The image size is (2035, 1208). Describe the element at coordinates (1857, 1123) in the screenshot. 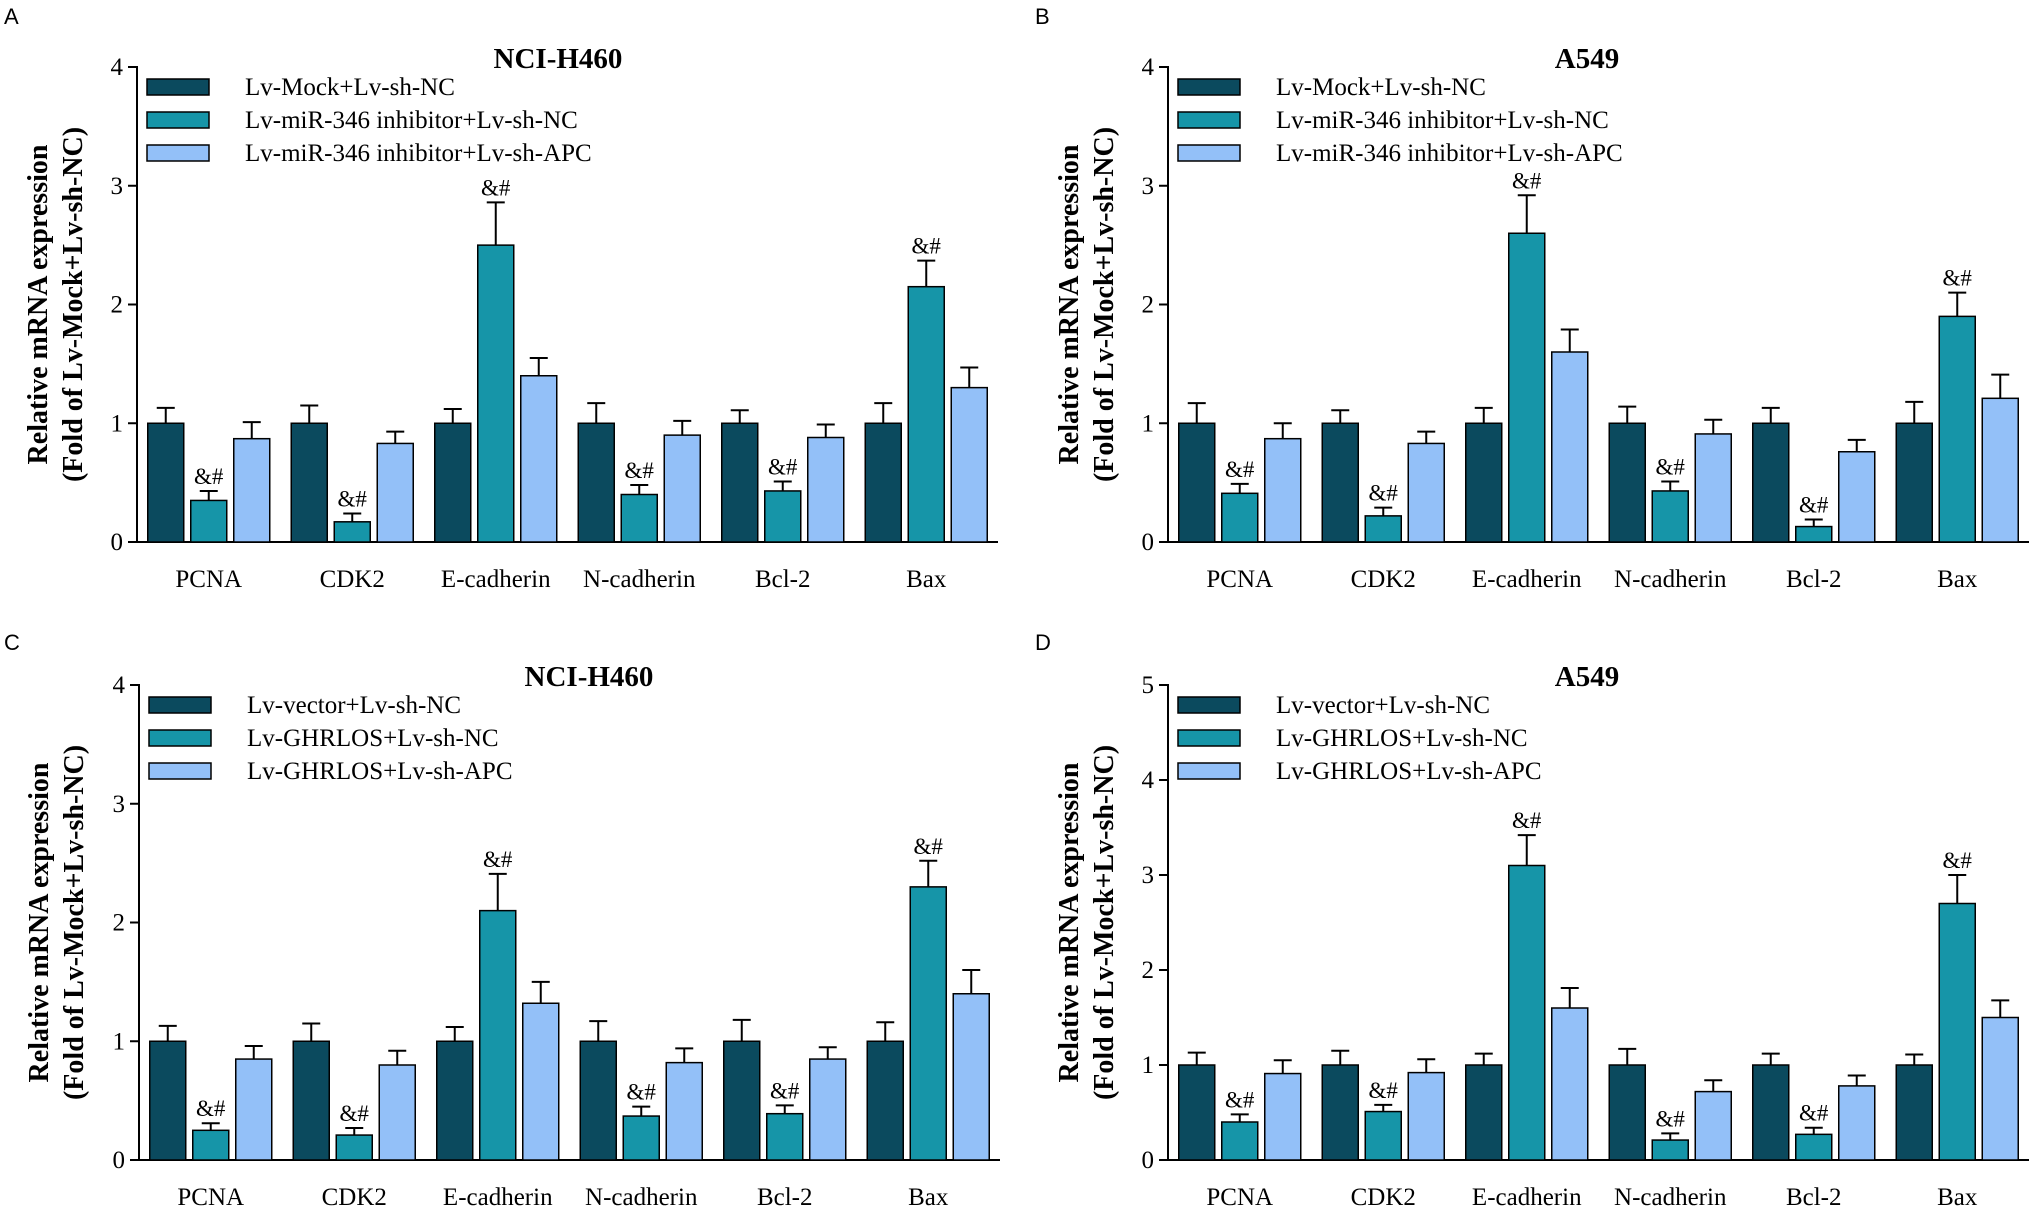

I see `bar-d-s3-bcl2` at that location.